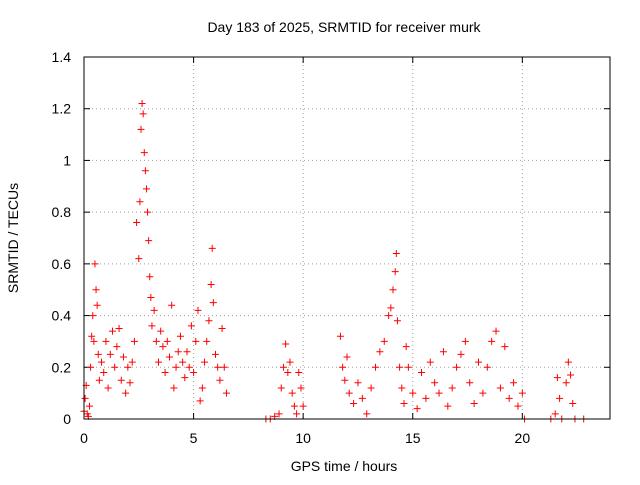 The height and width of the screenshot is (485, 640). Describe the element at coordinates (62, 367) in the screenshot. I see `y-tick-label: 0.2` at that location.